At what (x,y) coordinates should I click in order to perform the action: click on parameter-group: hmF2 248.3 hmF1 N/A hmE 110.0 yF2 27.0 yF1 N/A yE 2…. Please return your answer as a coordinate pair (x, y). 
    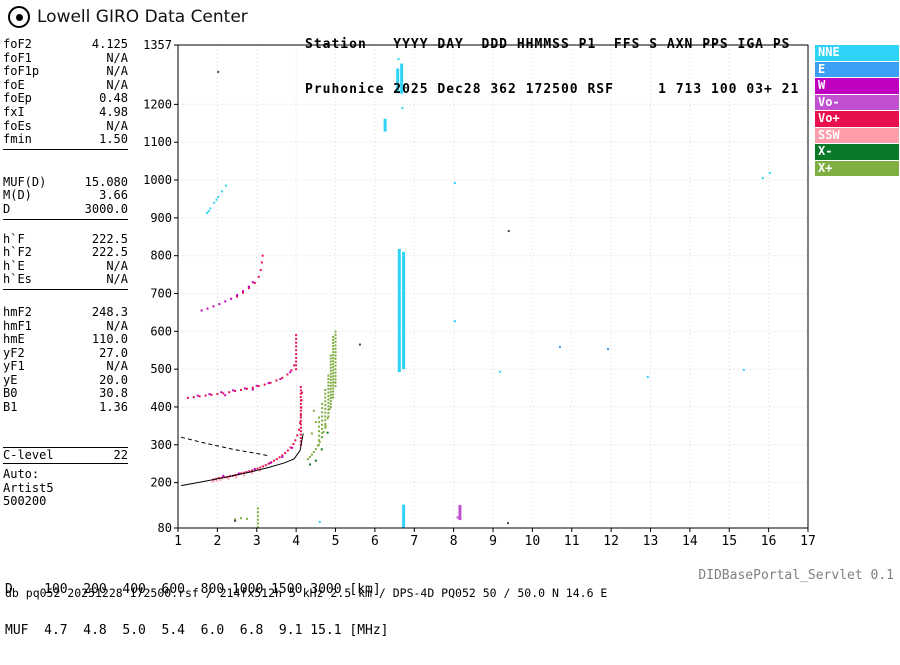
    Looking at the image, I should click on (65, 359).